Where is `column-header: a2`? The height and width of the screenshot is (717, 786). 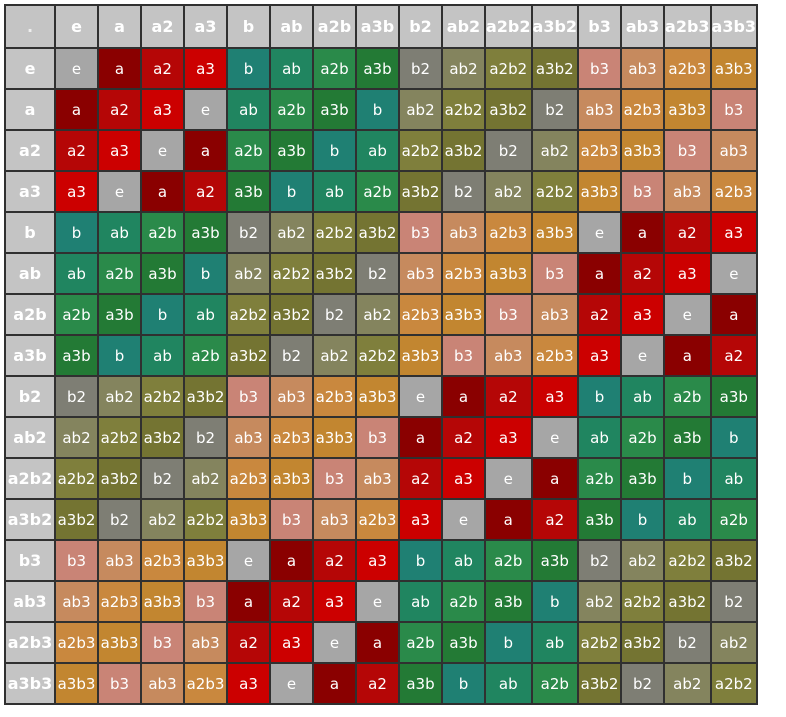 column-header: a2 is located at coordinates (162, 26).